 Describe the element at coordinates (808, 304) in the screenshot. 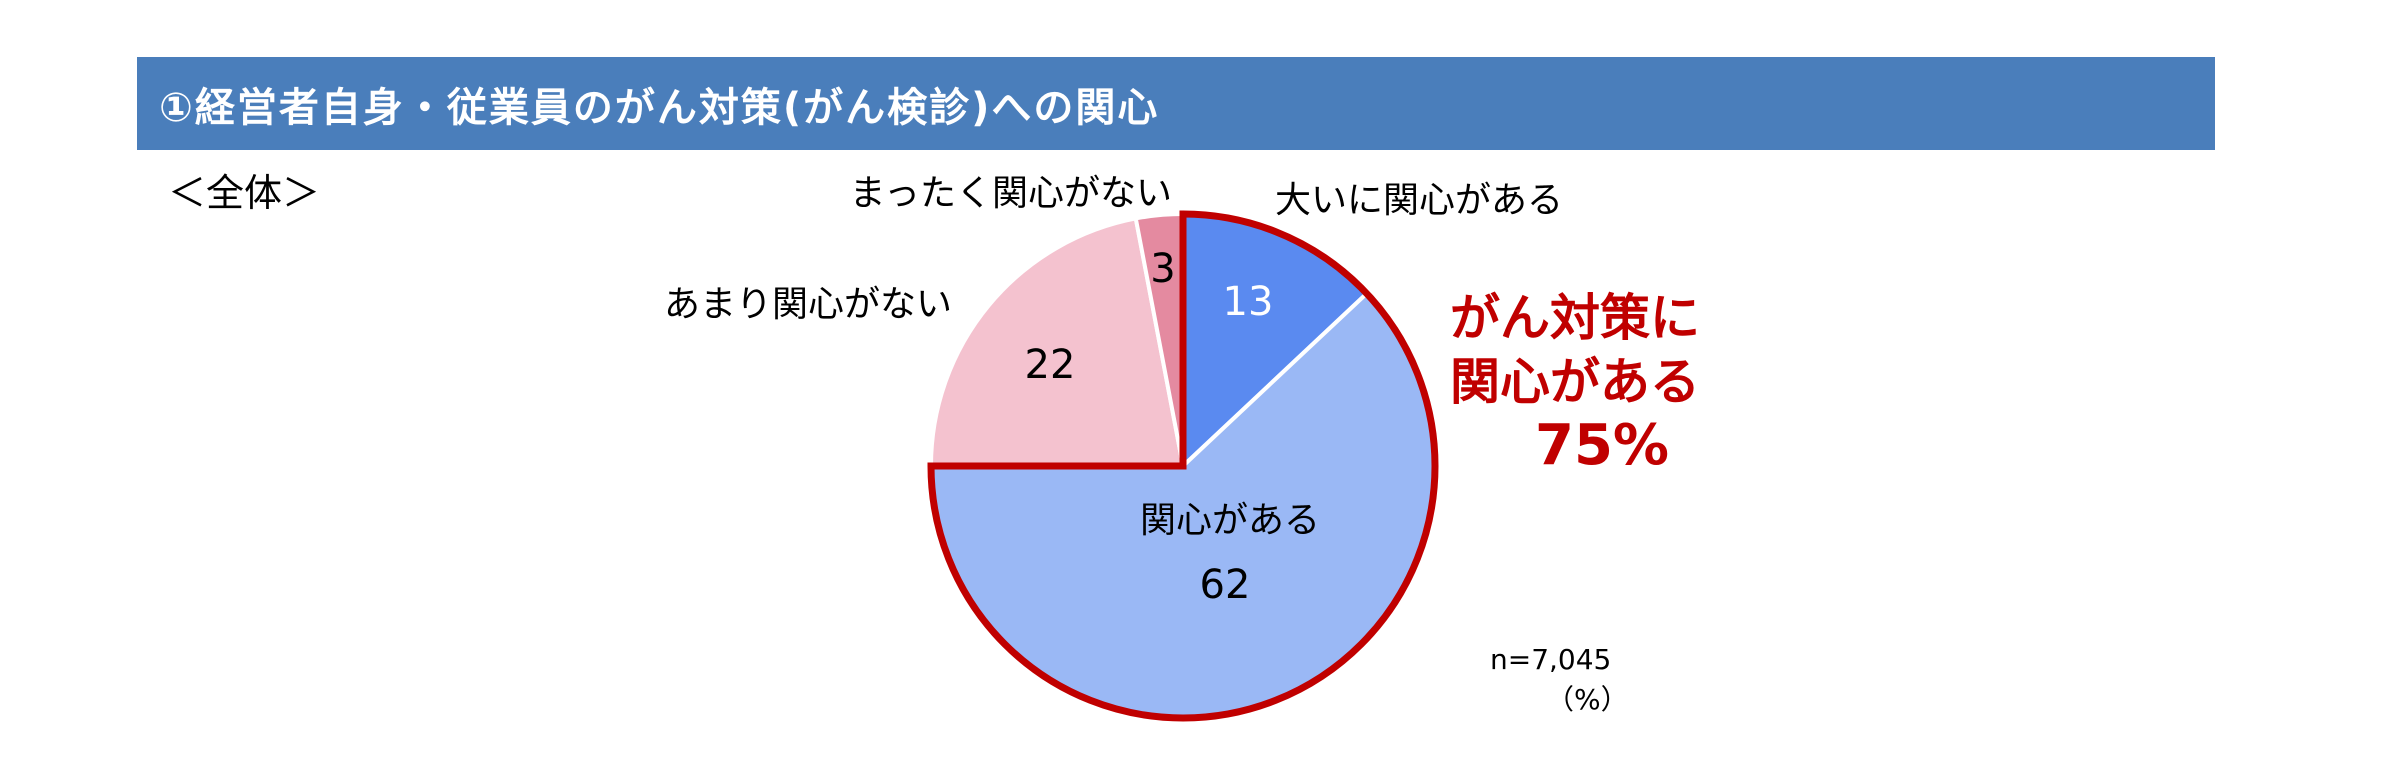

I see `slice-category-label: あまり関心がない` at that location.